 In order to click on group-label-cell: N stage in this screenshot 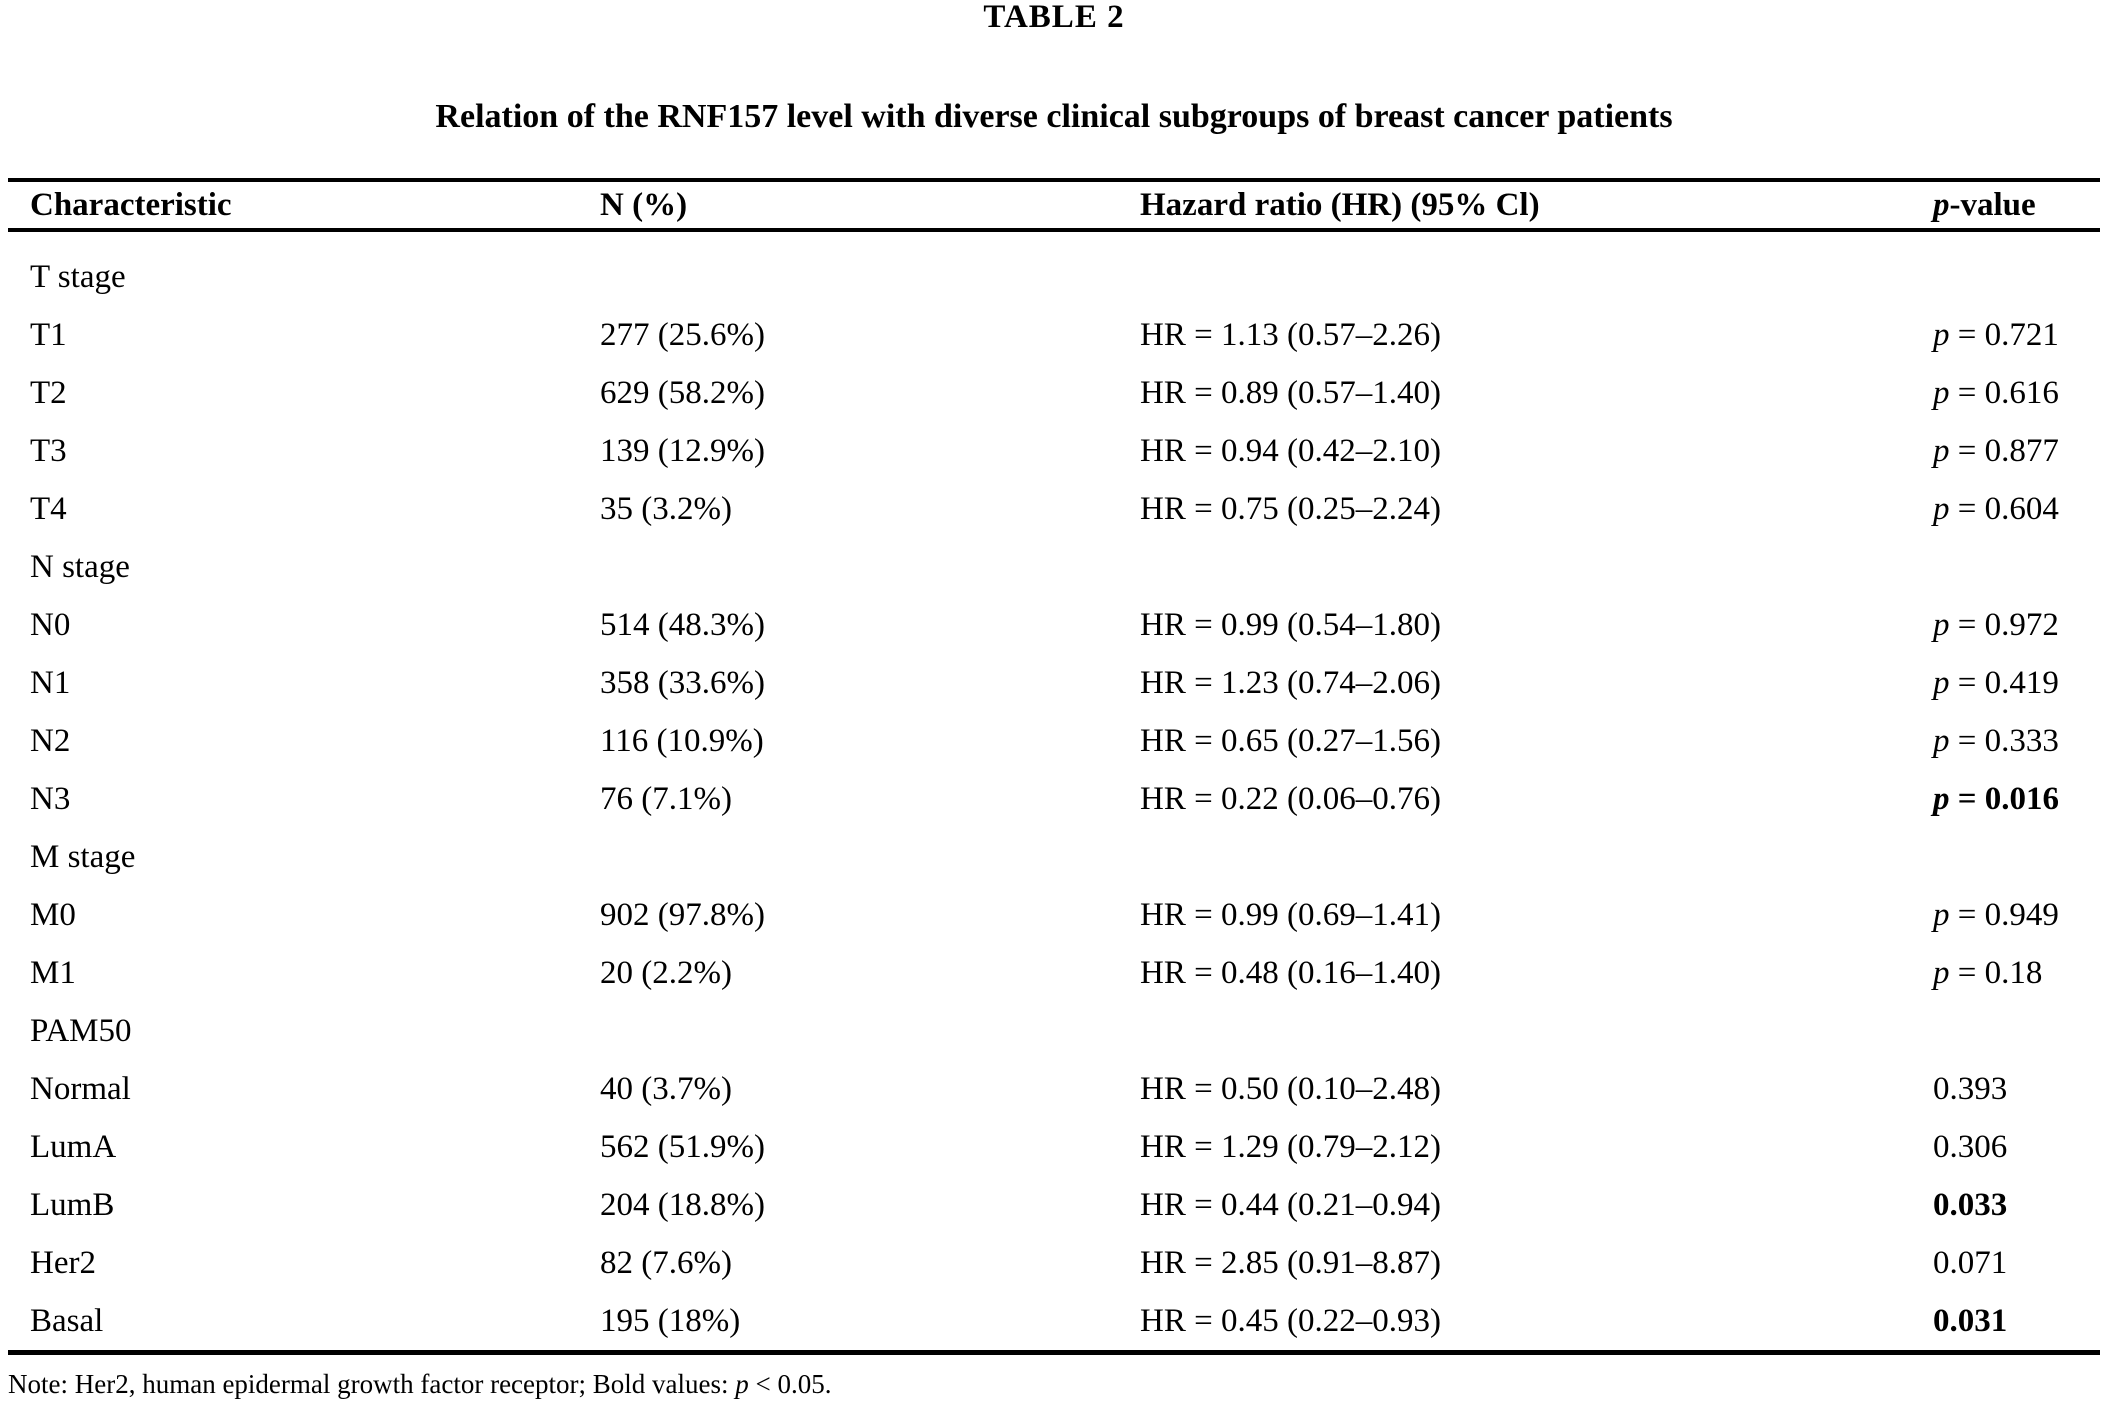, I will do `click(80, 566)`.